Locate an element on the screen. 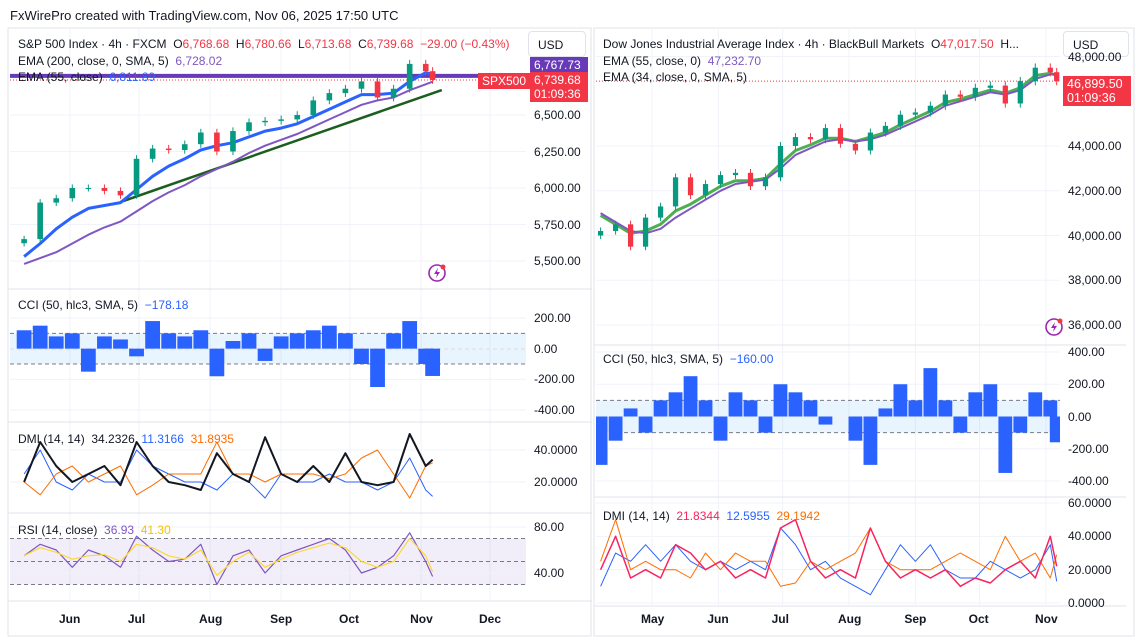 The height and width of the screenshot is (640, 1136). left-ema55-legend: EMA (55, close) 6,811.89 is located at coordinates (86, 77).